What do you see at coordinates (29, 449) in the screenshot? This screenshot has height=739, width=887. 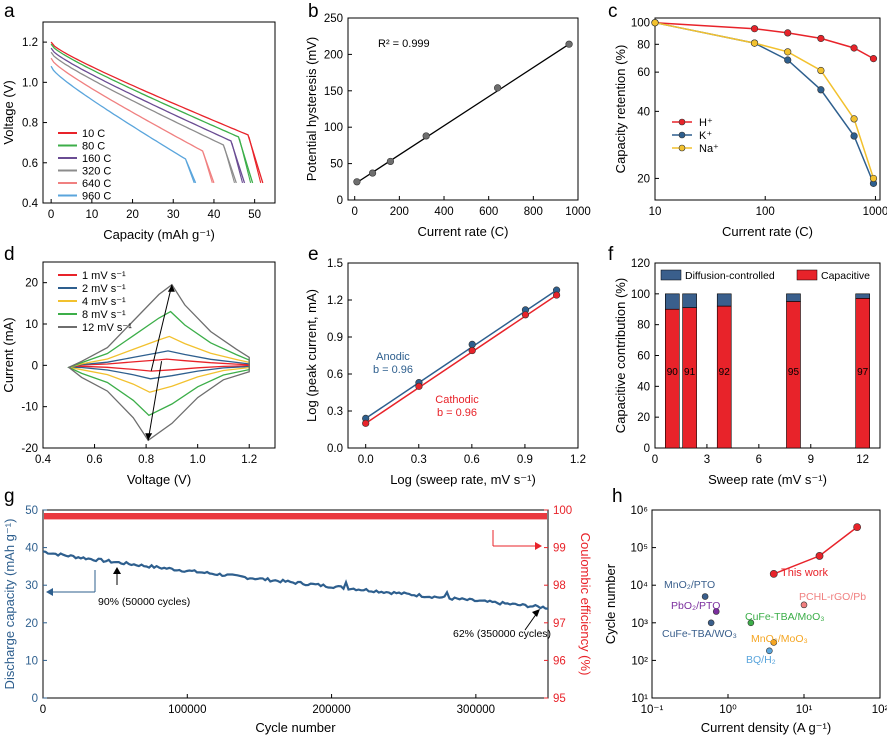 I see `y-tick-label: -20` at bounding box center [29, 449].